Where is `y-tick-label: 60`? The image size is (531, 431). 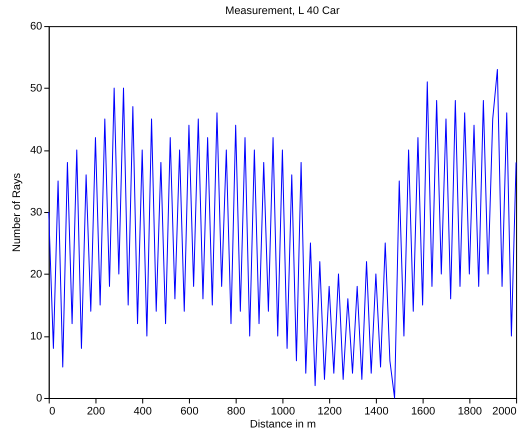
y-tick-label: 60 is located at coordinates (36, 26).